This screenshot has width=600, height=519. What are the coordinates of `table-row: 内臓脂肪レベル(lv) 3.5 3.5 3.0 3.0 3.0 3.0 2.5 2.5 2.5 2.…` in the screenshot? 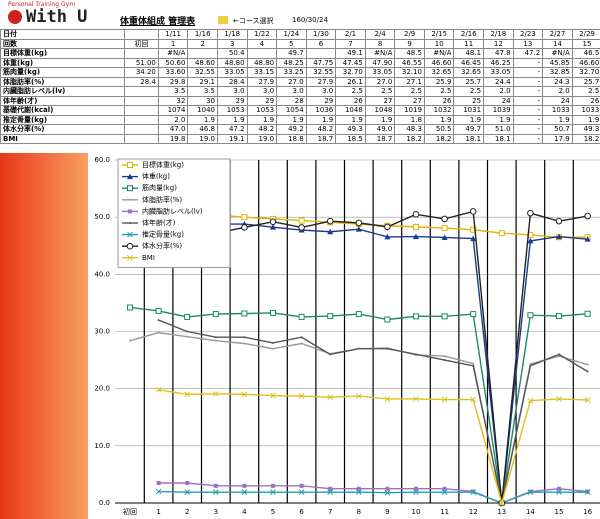 It's located at (300, 91).